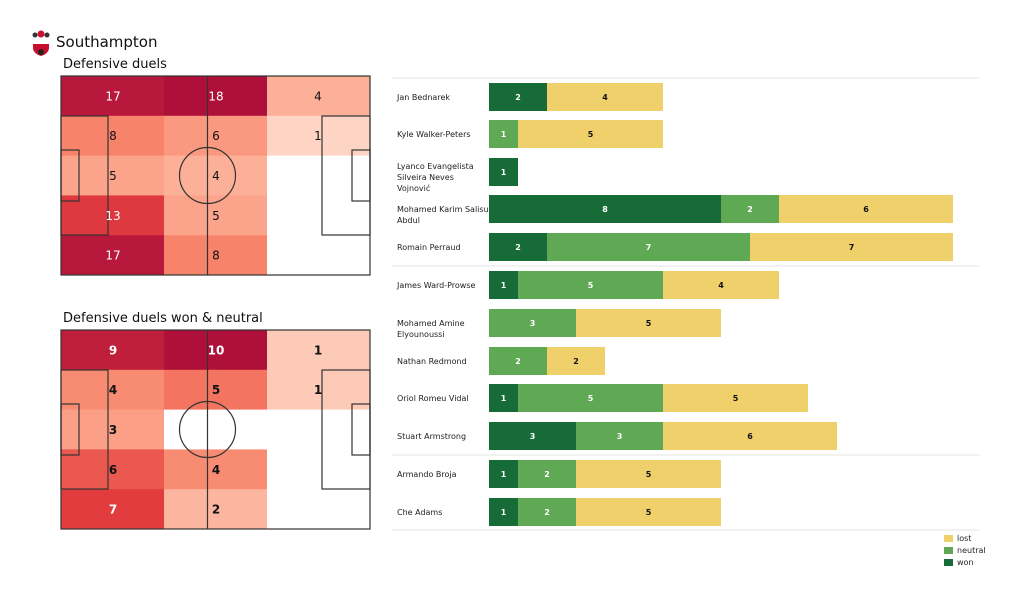  I want to click on bar-label: 8, so click(605, 209).